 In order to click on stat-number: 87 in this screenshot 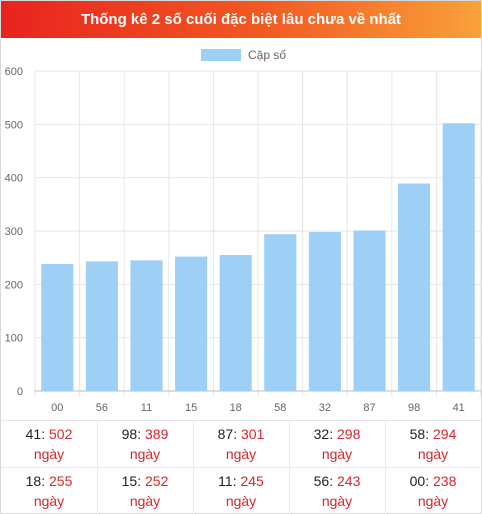, I will do `click(225, 434)`.